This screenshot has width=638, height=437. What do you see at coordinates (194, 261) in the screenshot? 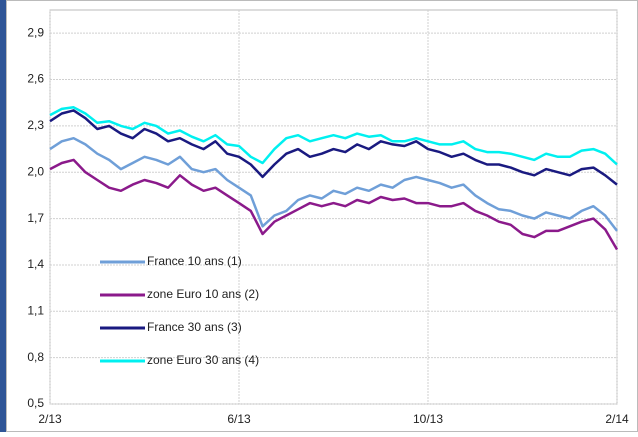
I see `legend-label: France 10 ans (1)` at bounding box center [194, 261].